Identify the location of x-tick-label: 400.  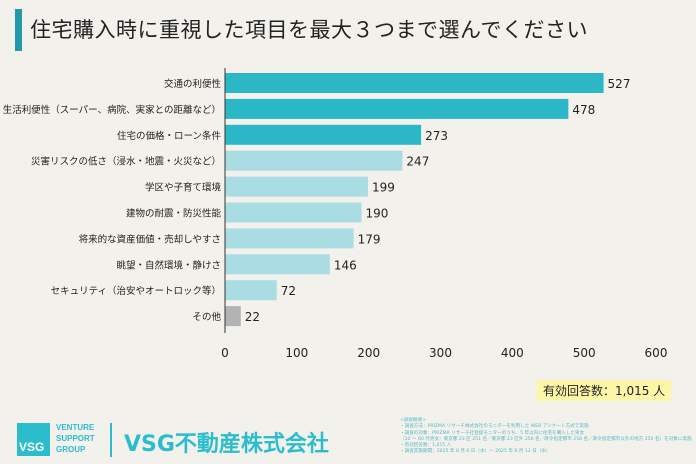
(512, 353).